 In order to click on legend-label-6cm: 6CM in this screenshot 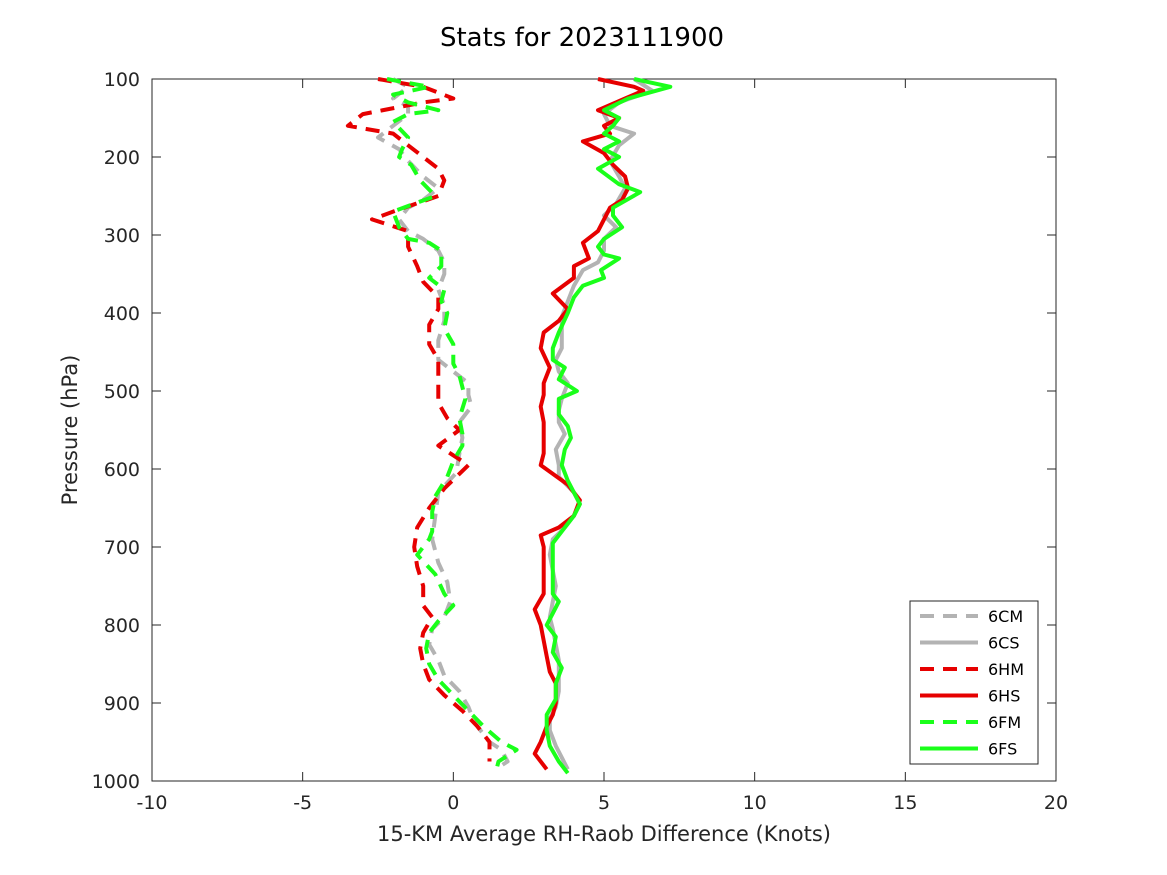, I will do `click(1005, 616)`.